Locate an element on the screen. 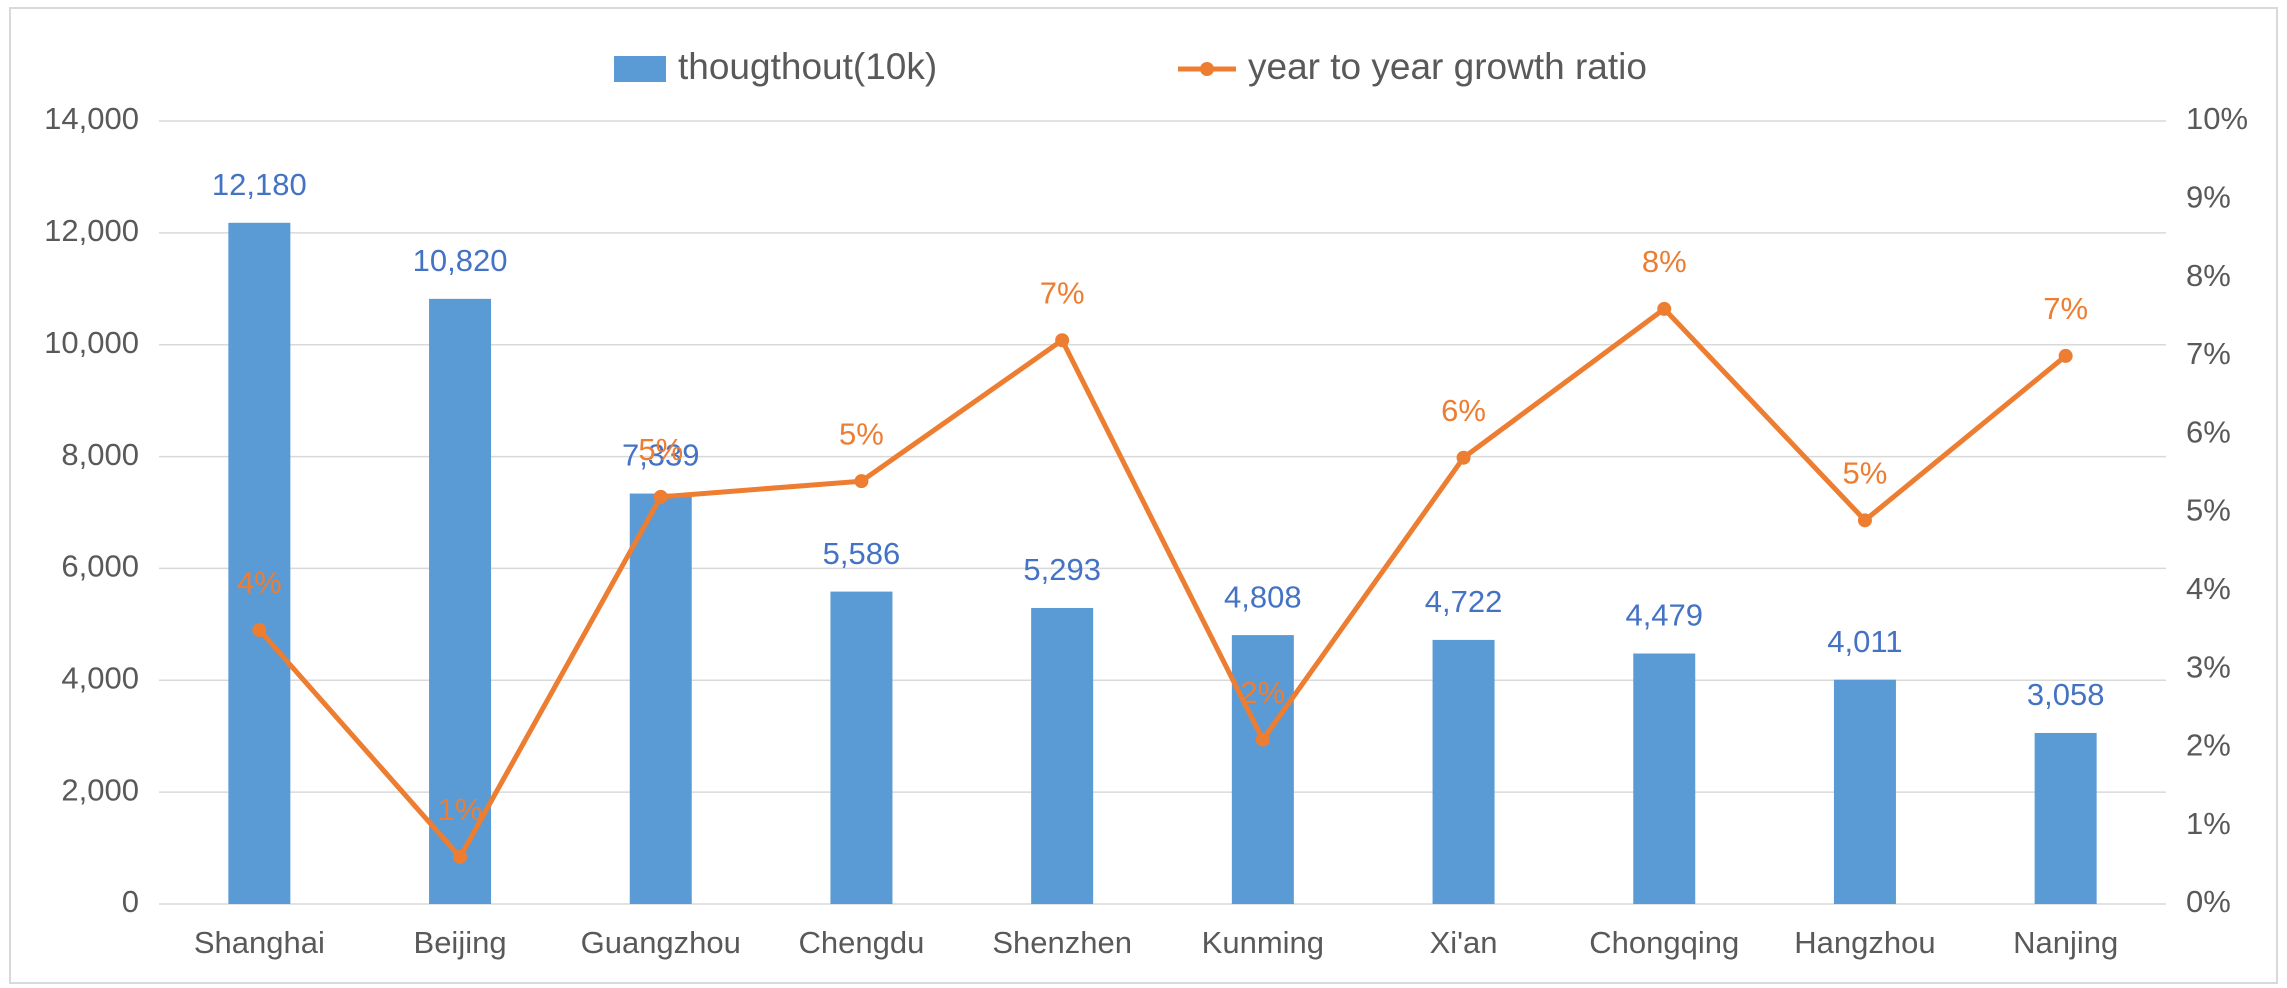 This screenshot has width=2287, height=988. x-tick-label: Beijing is located at coordinates (460, 942).